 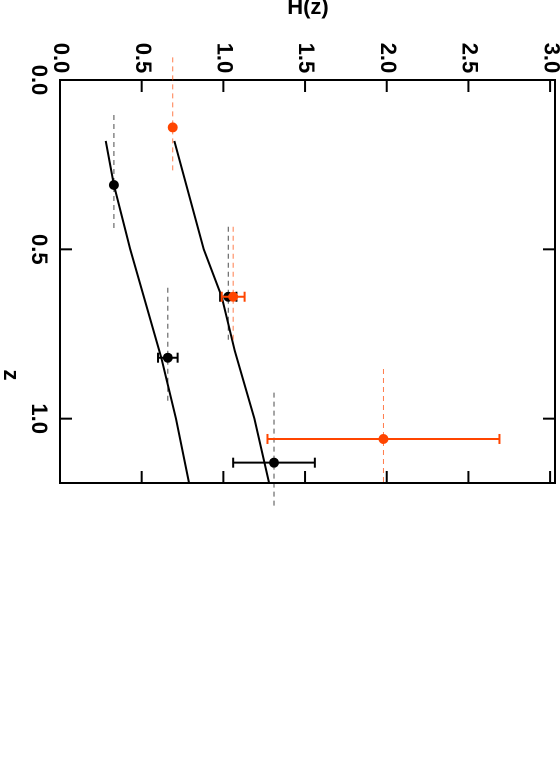 What do you see at coordinates (308, 9) in the screenshot?
I see `x-axis-label: H(z)` at bounding box center [308, 9].